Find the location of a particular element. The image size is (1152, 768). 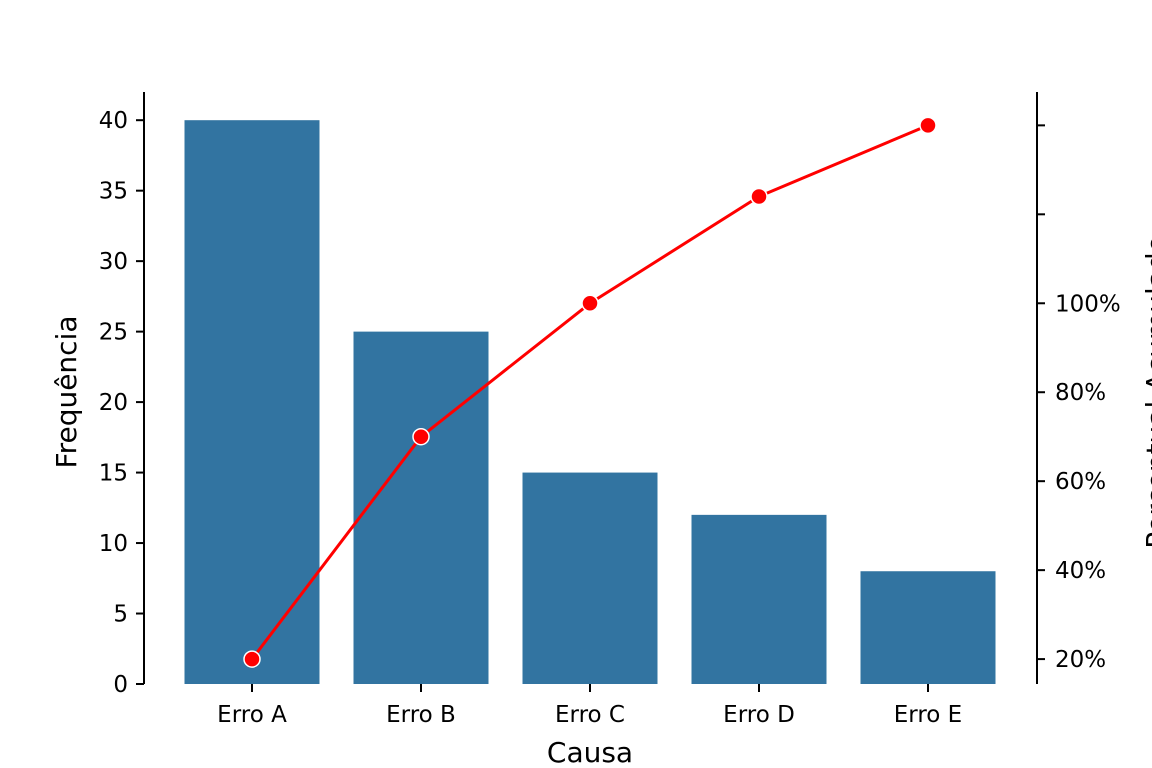

y2-tick-label: 80% is located at coordinates (1080, 393).